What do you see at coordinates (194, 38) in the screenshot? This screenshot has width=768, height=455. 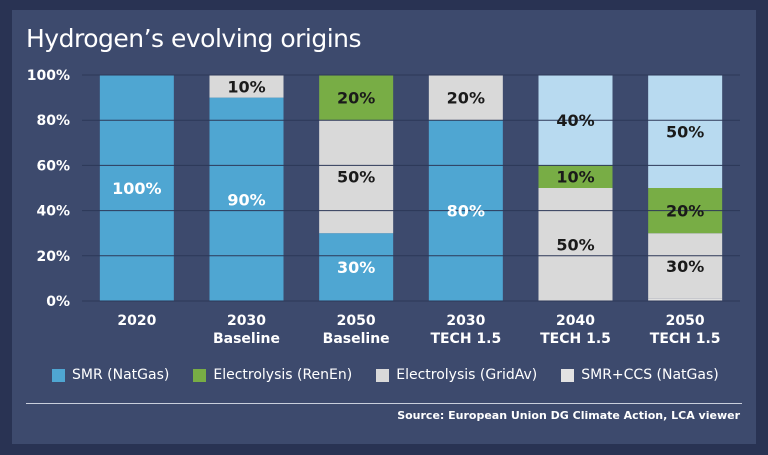 I see `chart-title: Hydrogen’s evolving origins` at bounding box center [194, 38].